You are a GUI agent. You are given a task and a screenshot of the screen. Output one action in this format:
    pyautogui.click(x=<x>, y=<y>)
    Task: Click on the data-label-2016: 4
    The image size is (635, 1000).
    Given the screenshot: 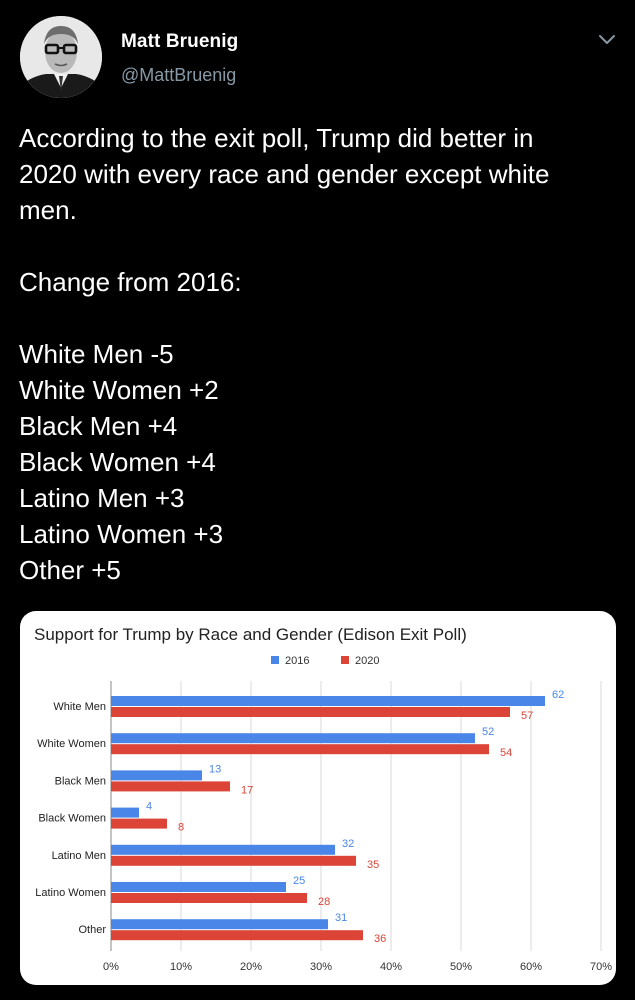 What is the action you would take?
    pyautogui.click(x=149, y=807)
    